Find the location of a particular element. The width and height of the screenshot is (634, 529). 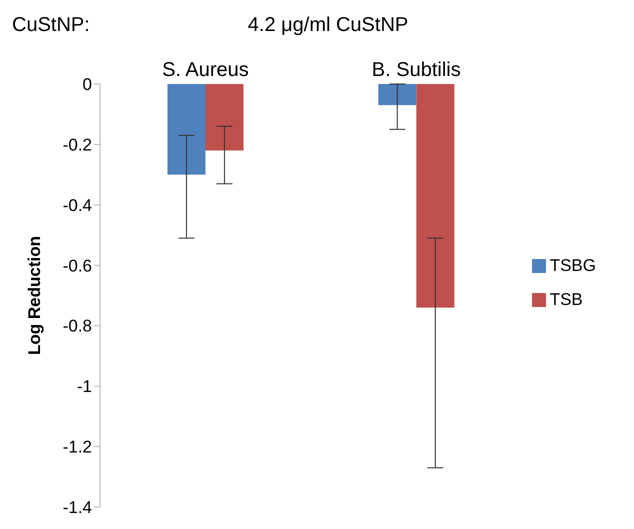

y-tick-label: 0 is located at coordinates (87, 84).